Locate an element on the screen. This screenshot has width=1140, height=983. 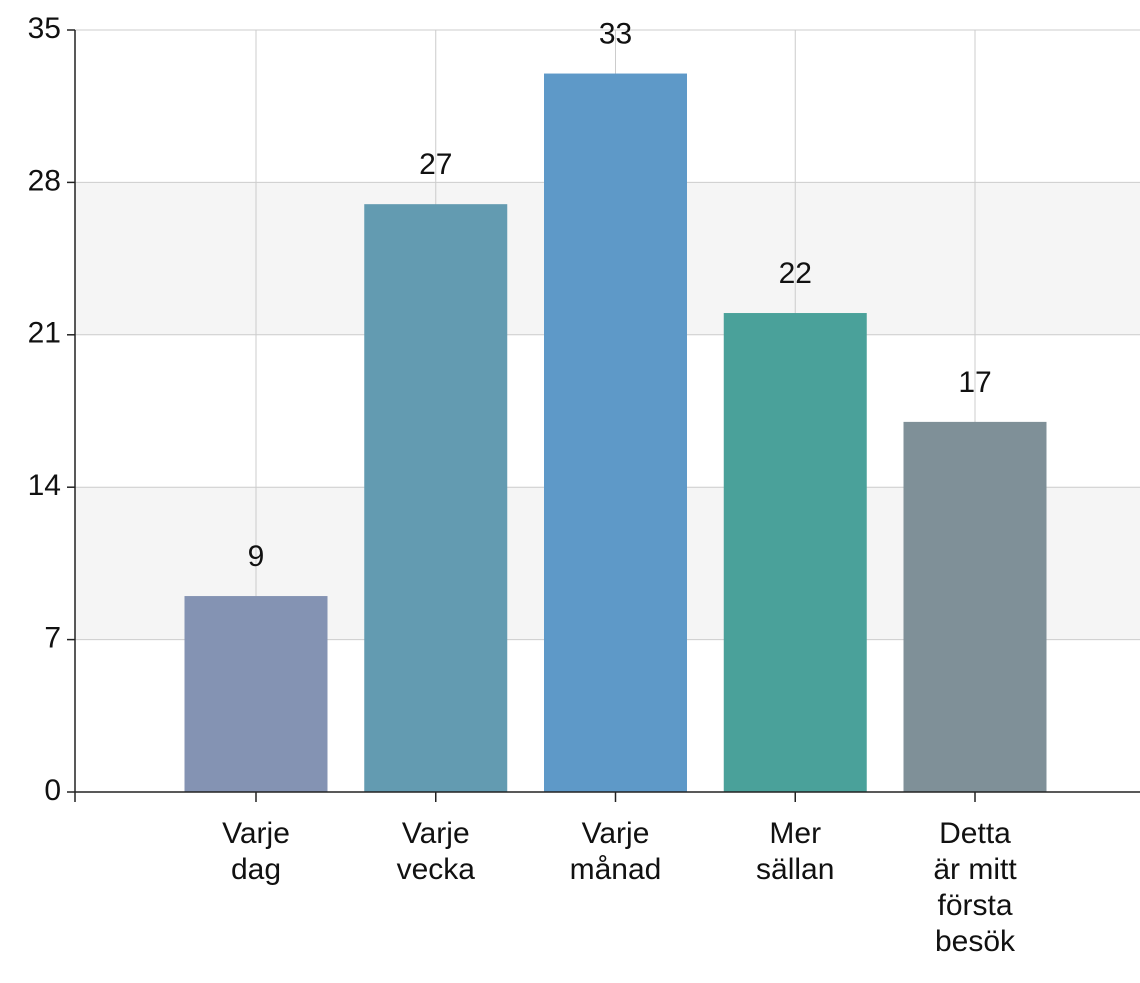
data-label: 27 is located at coordinates (435, 164).